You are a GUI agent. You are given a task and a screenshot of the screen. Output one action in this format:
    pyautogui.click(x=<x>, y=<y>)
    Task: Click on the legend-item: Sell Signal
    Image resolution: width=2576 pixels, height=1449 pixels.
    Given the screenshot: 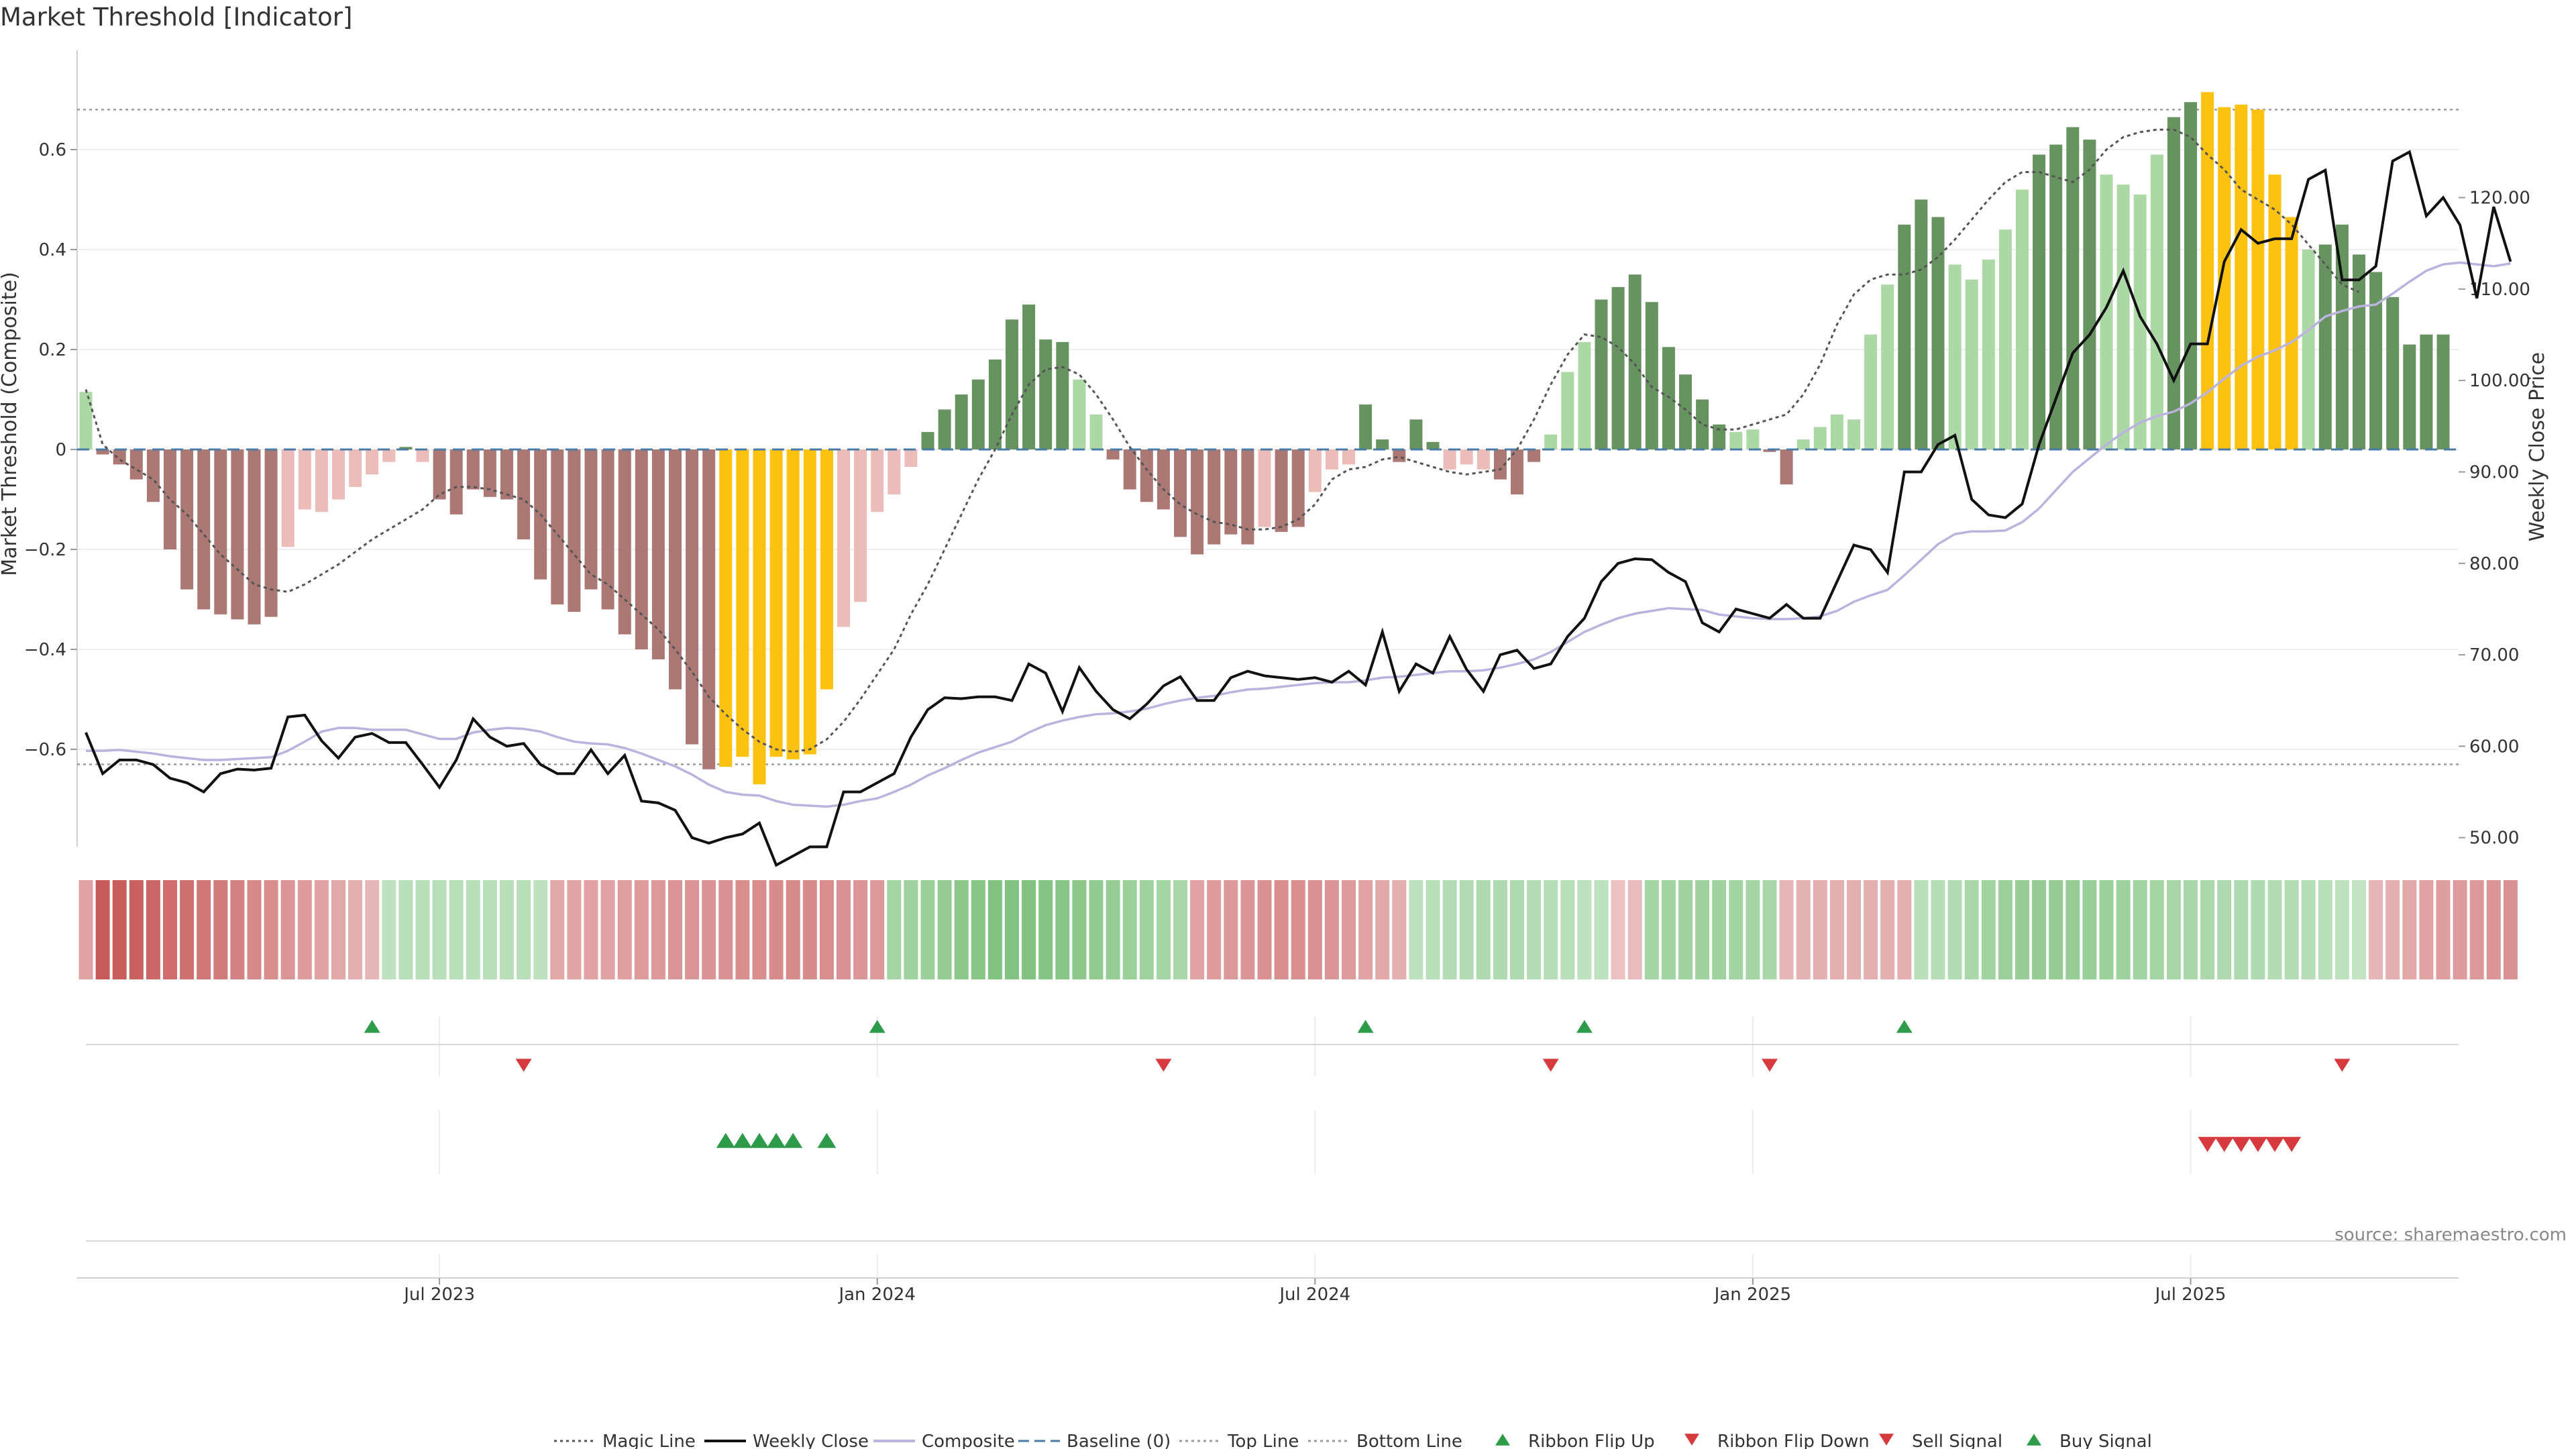 What is the action you would take?
    pyautogui.click(x=1940, y=1440)
    